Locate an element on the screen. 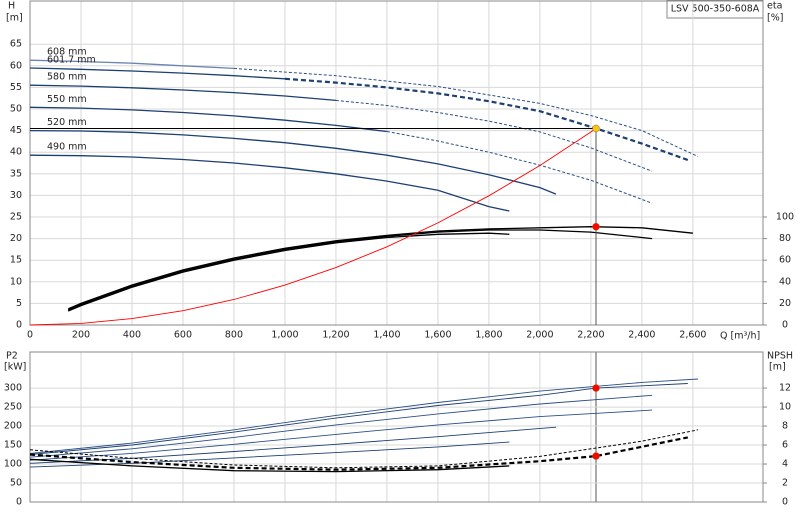 The image size is (800, 520). y-tick-label: 15 is located at coordinates (16, 260).